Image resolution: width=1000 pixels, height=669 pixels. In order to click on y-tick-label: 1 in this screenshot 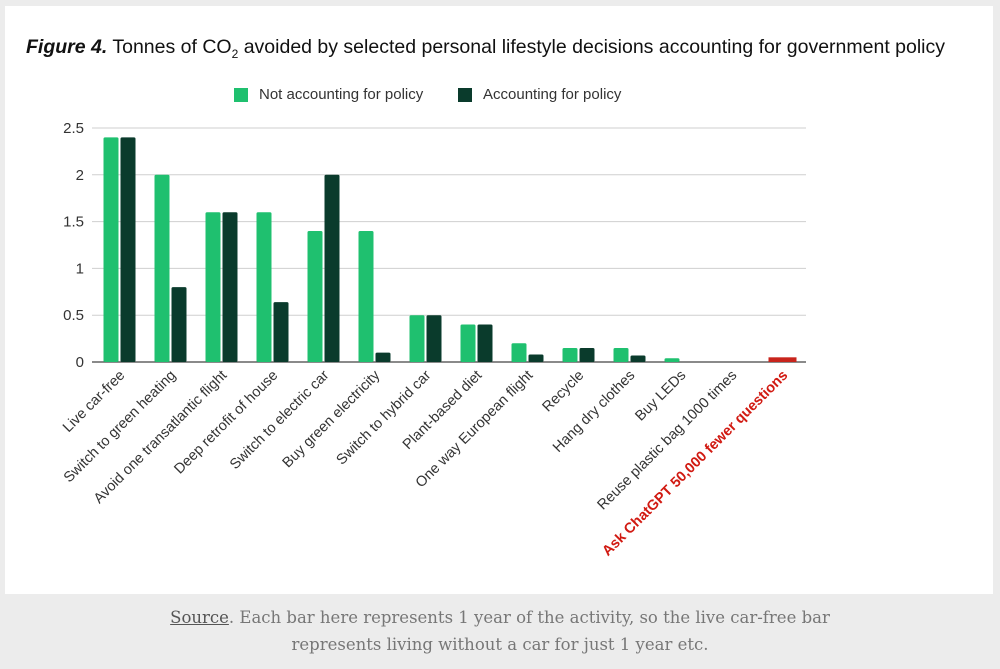, I will do `click(80, 268)`.